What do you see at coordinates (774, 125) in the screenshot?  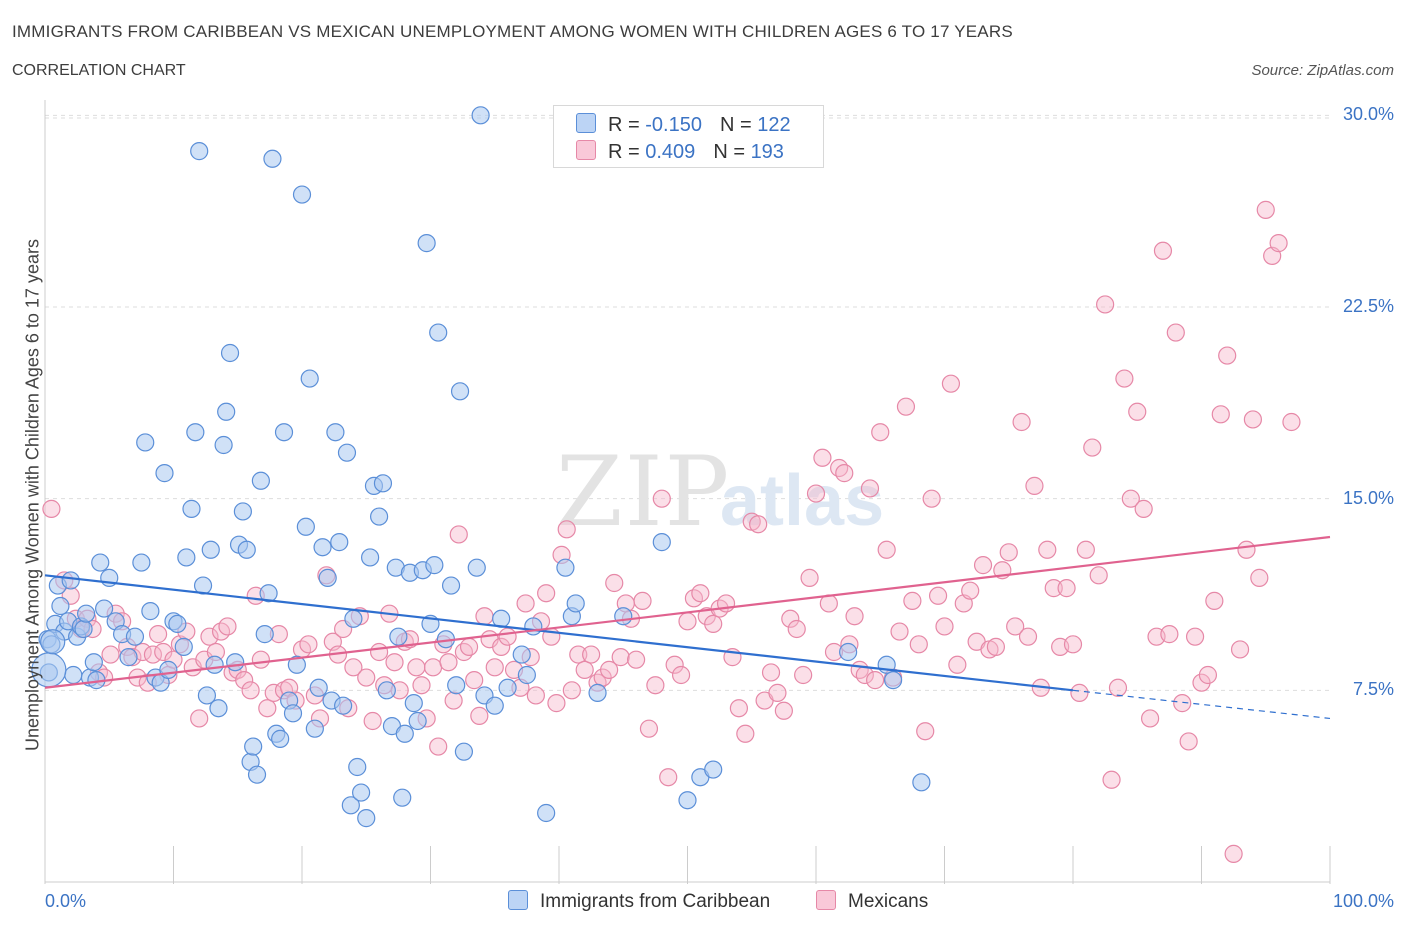 I see `caribbean-n-value: 122` at bounding box center [774, 125].